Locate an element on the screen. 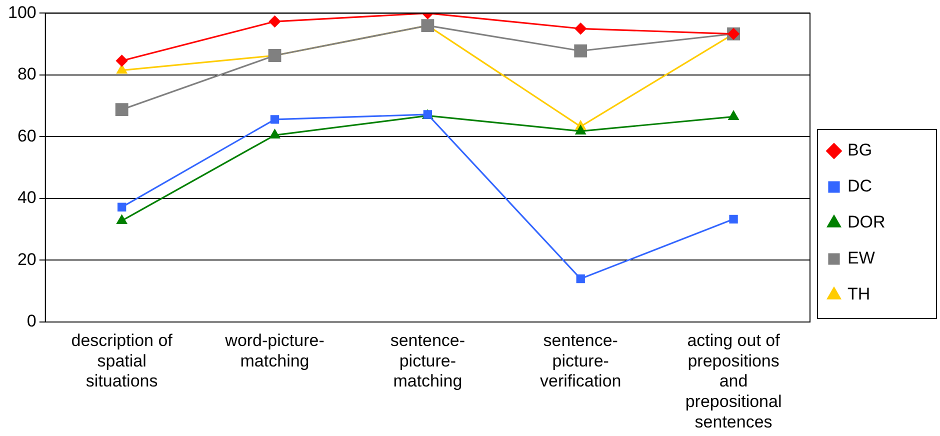 The image size is (940, 436). x-tick-label: description of spatial situations is located at coordinates (122, 360).